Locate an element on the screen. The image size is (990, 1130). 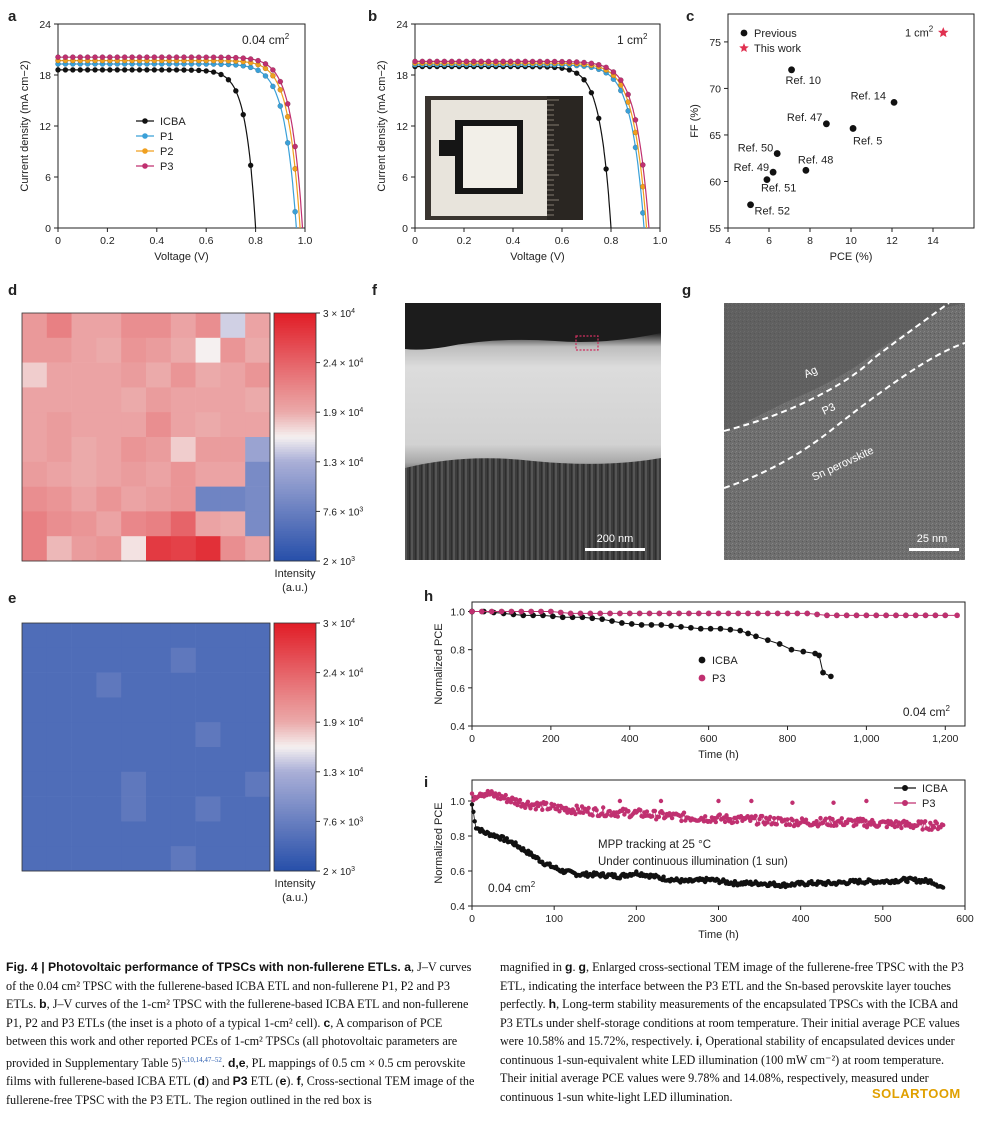
chart-h-legend-marker-P3 is located at coordinates (702, 678).